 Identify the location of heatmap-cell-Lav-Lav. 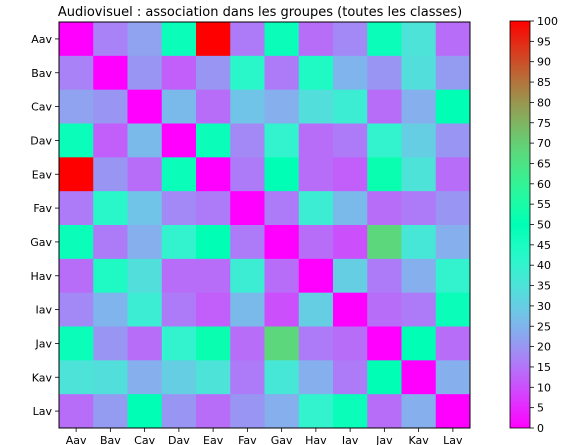
(453, 411).